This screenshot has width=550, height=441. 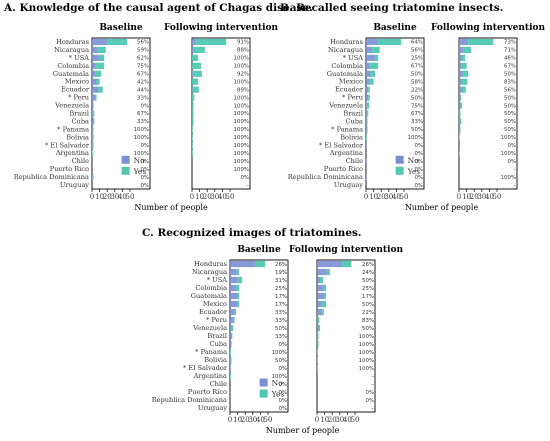 What do you see at coordinates (417, 51) in the screenshot?
I see `percent-label: 56%` at bounding box center [417, 51].